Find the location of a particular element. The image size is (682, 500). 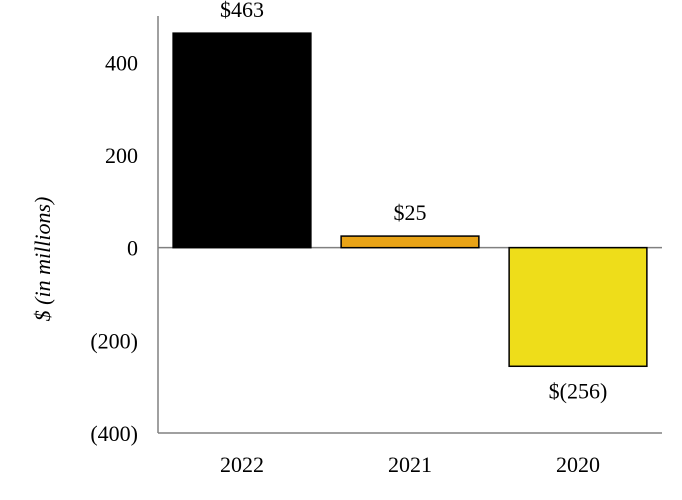

y-tick-label: (400) is located at coordinates (114, 433).